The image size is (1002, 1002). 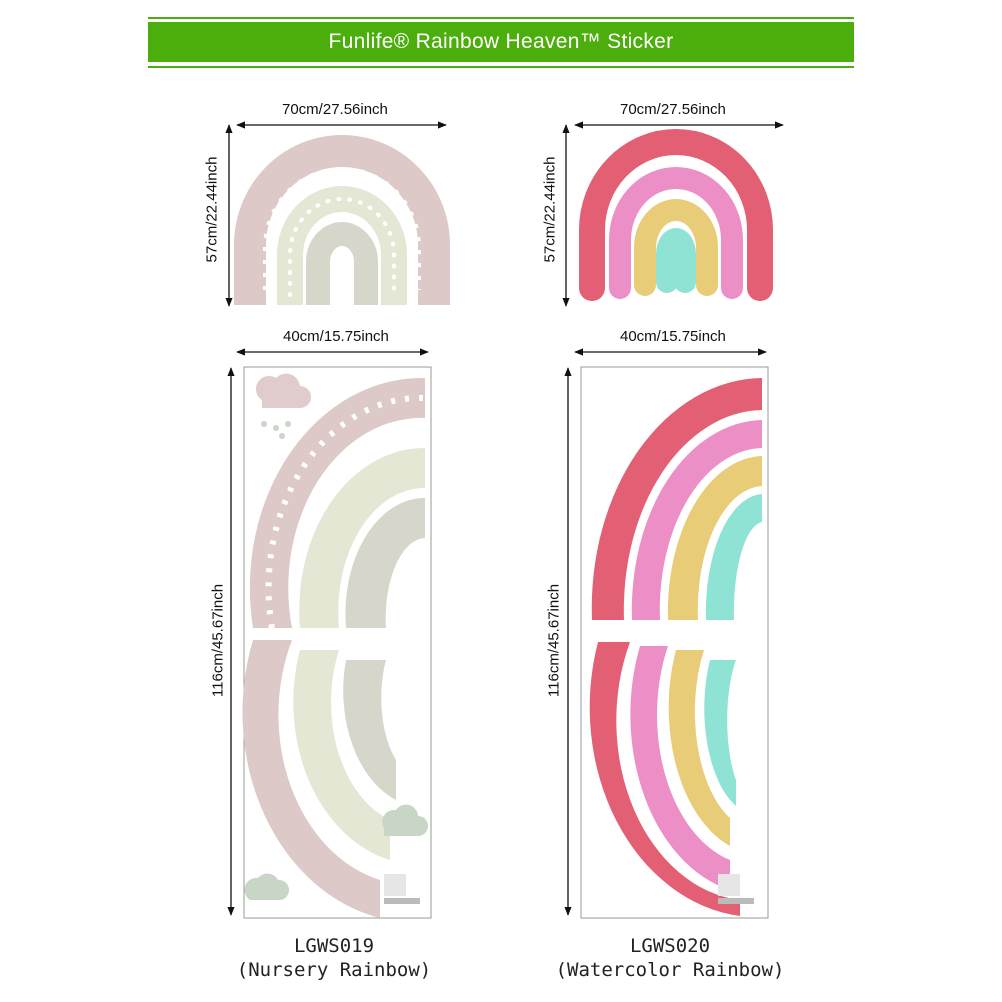 What do you see at coordinates (336, 336) in the screenshot?
I see `product-1-sheet-width-label: 40cm/15.75inch` at bounding box center [336, 336].